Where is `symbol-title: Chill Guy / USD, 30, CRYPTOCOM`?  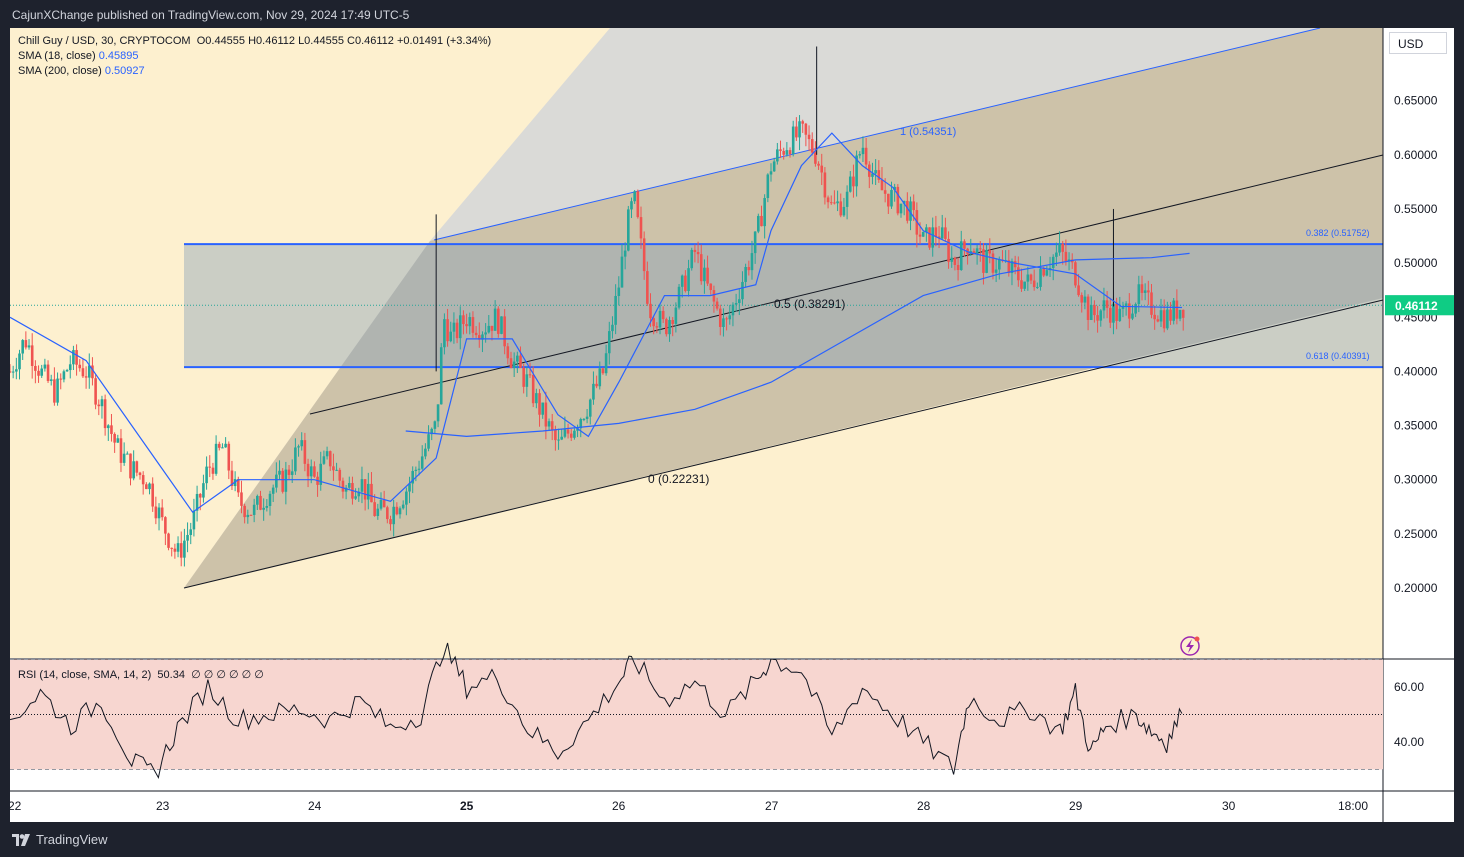
symbol-title: Chill Guy / USD, 30, CRYPTOCOM is located at coordinates (104, 41).